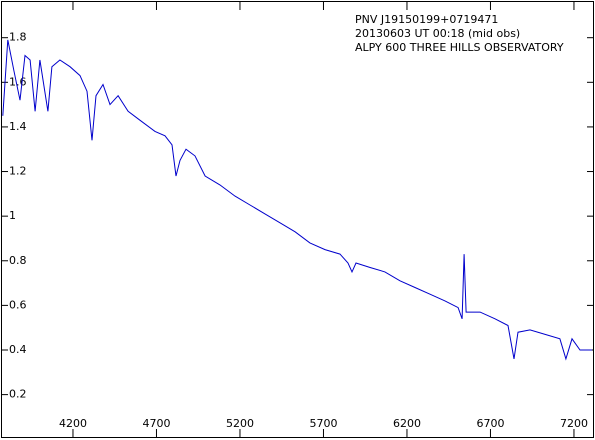 The image size is (595, 440). I want to click on x-tick-label: 6700, so click(490, 423).